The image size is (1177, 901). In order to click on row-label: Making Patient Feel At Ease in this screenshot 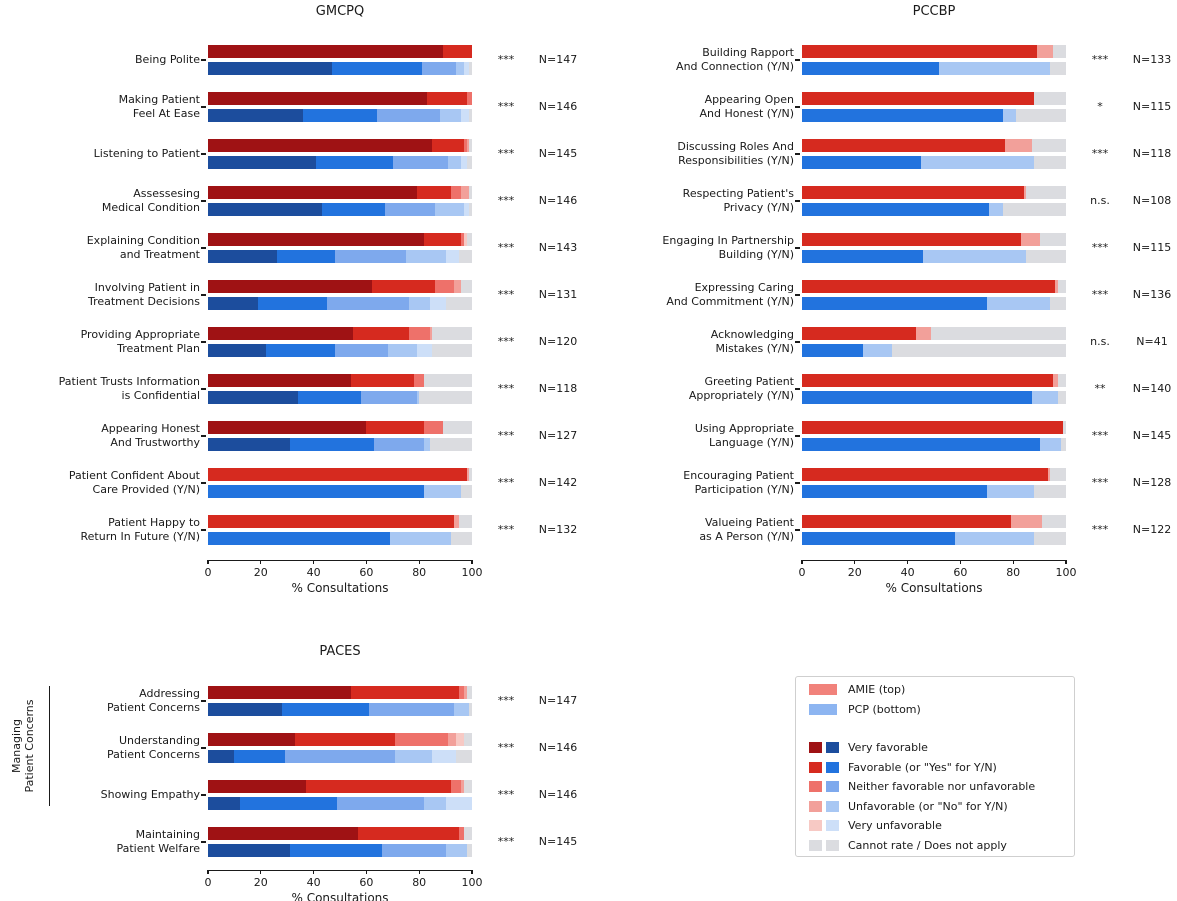, I will do `click(159, 106)`.